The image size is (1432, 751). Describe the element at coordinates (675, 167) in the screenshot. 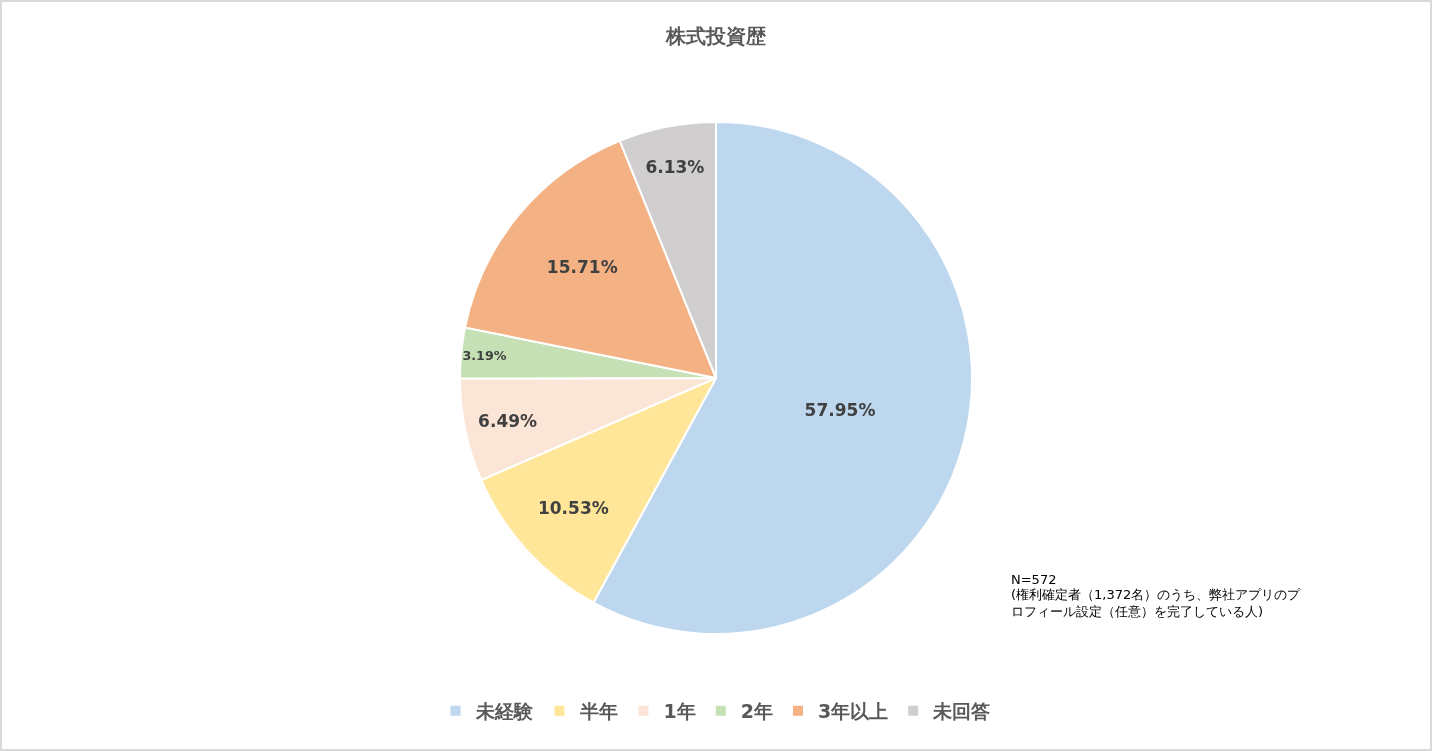

I see `data-label: 6.13%` at that location.